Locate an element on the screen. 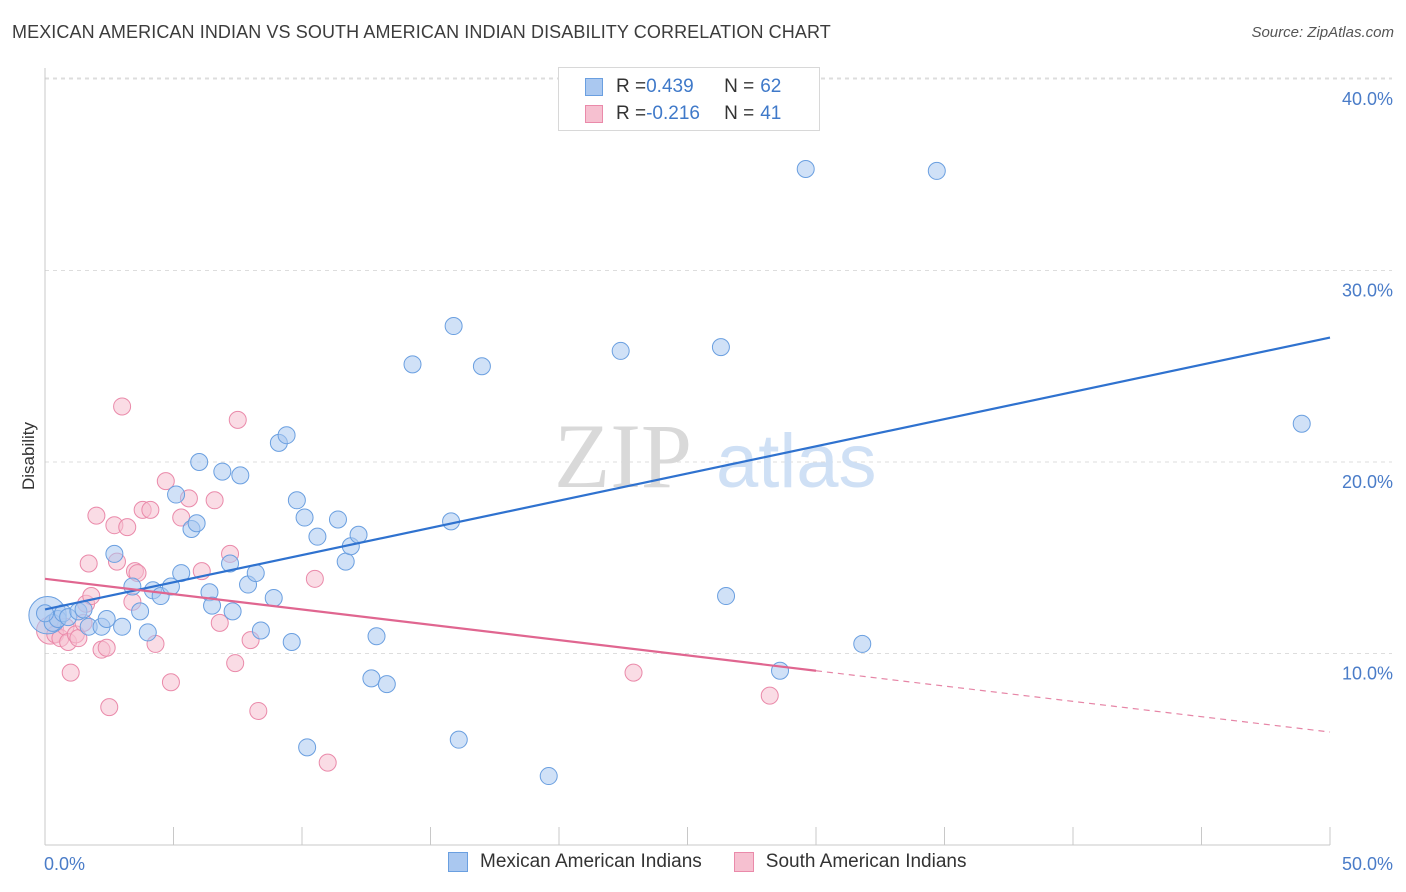  legend-row-south: R = -0.216 N = 41 is located at coordinates (683, 114).